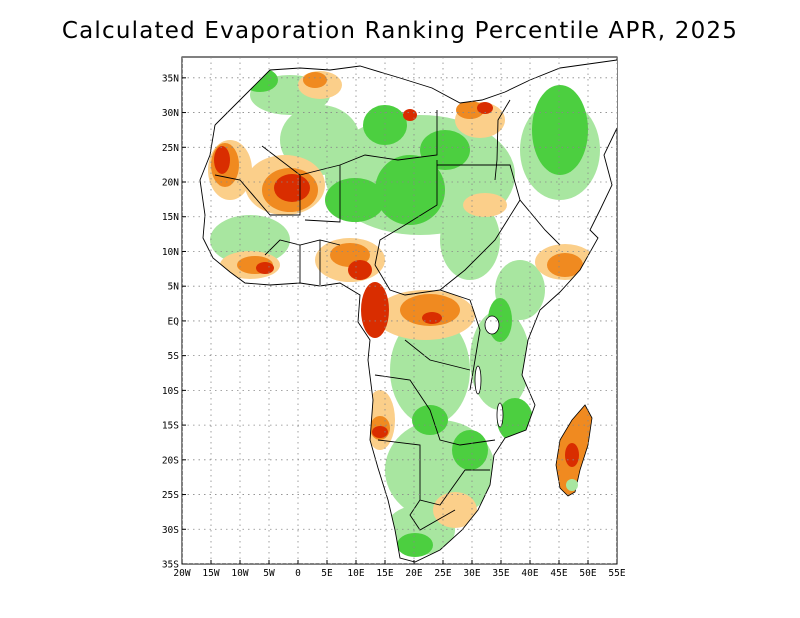 The width and height of the screenshot is (800, 618). Describe the element at coordinates (170, 391) in the screenshot. I see `lat-tick-label: 10S` at that location.